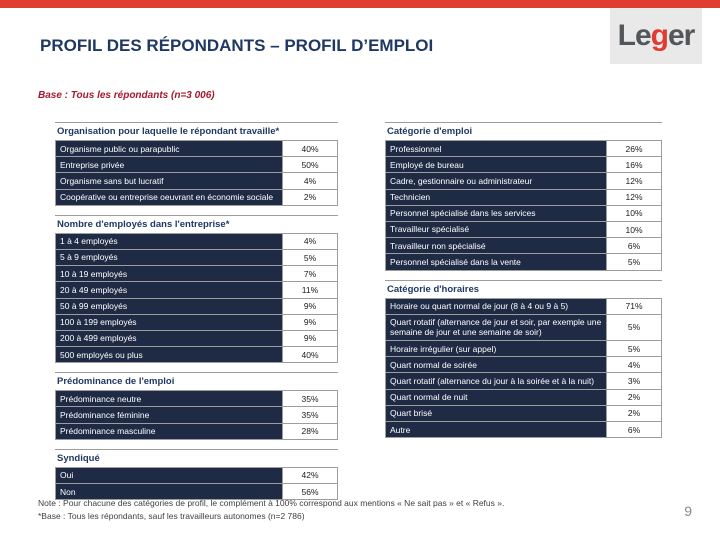 The image size is (720, 540). I want to click on table-row: 500 employés ou plus 40%, so click(196, 355).